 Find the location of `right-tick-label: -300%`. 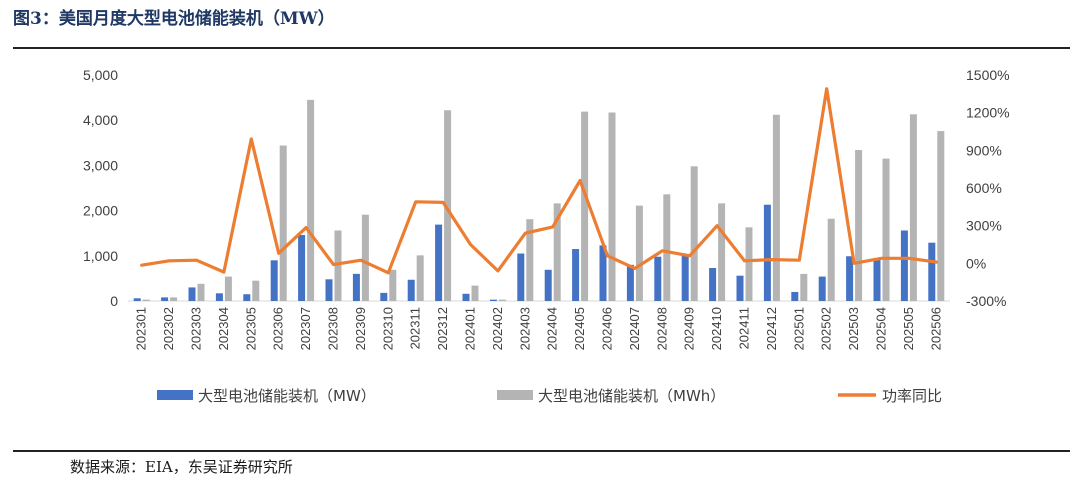

right-tick-label: -300% is located at coordinates (986, 301).